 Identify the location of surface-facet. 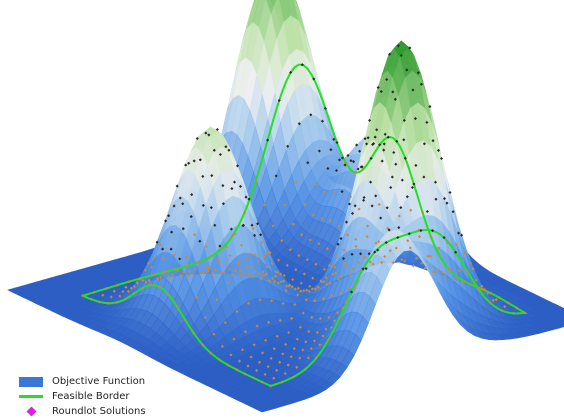
(262, 409).